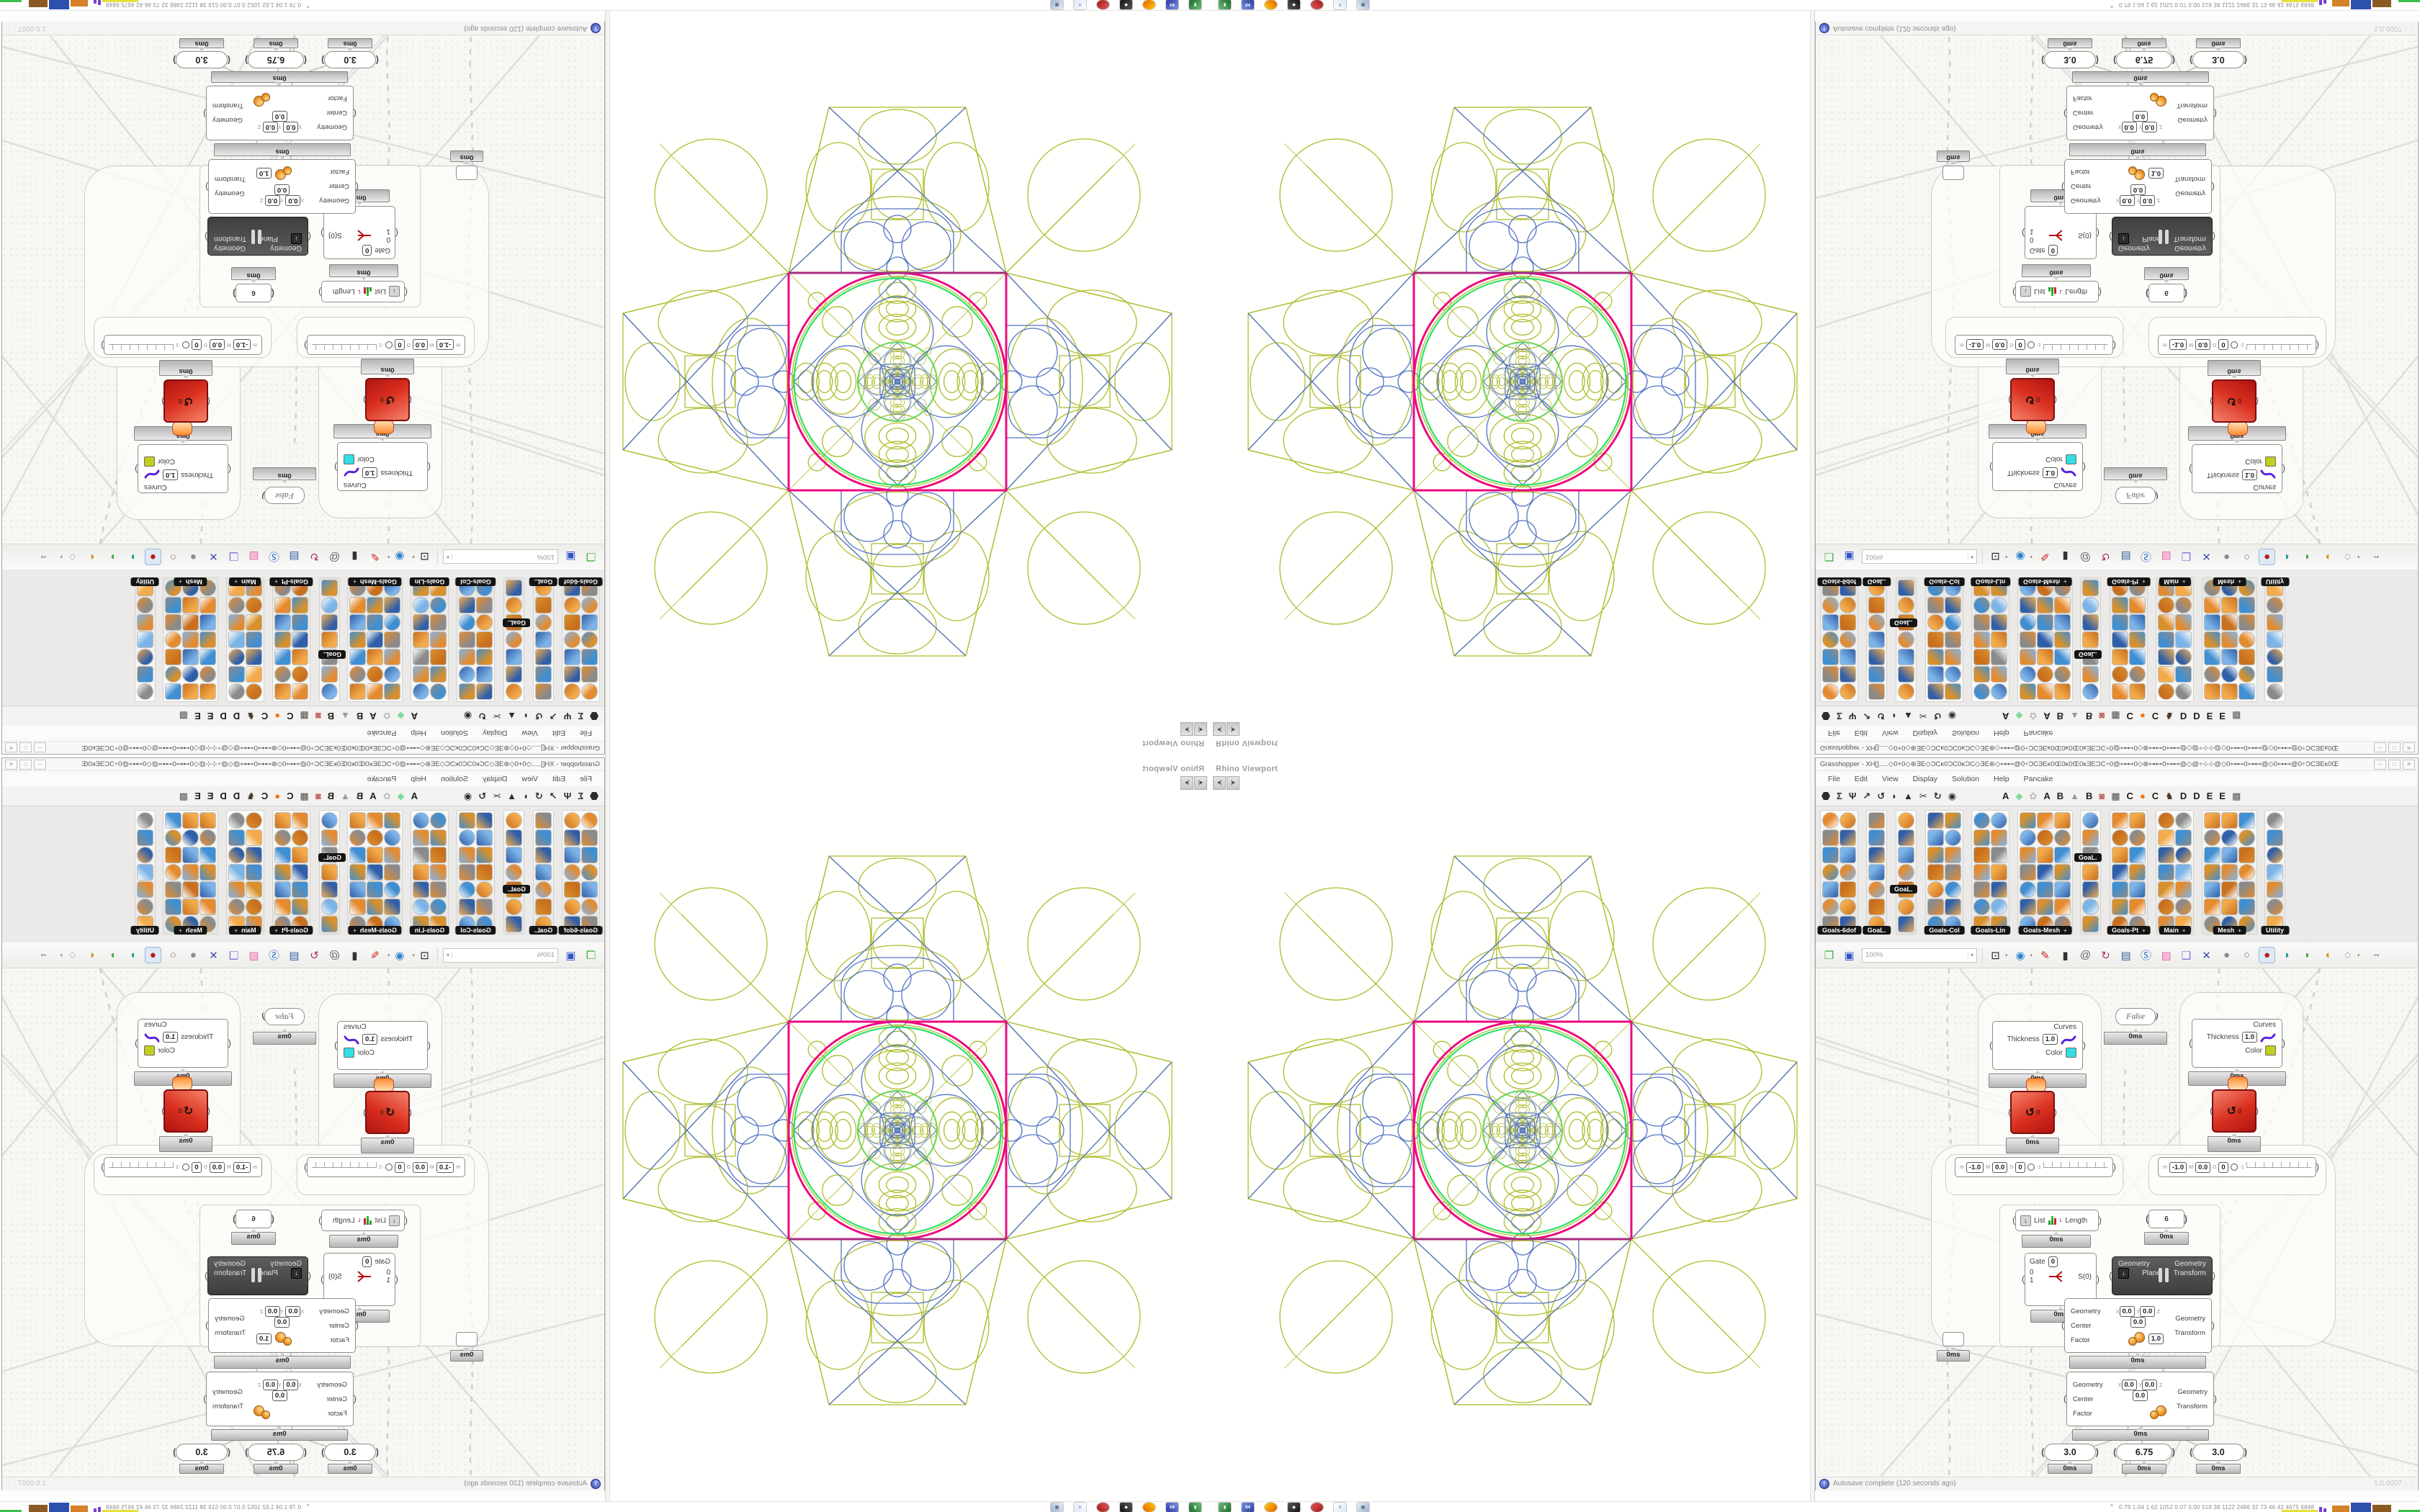 The image size is (2420, 1512). I want to click on find-icon: Ⓢ, so click(273, 956).